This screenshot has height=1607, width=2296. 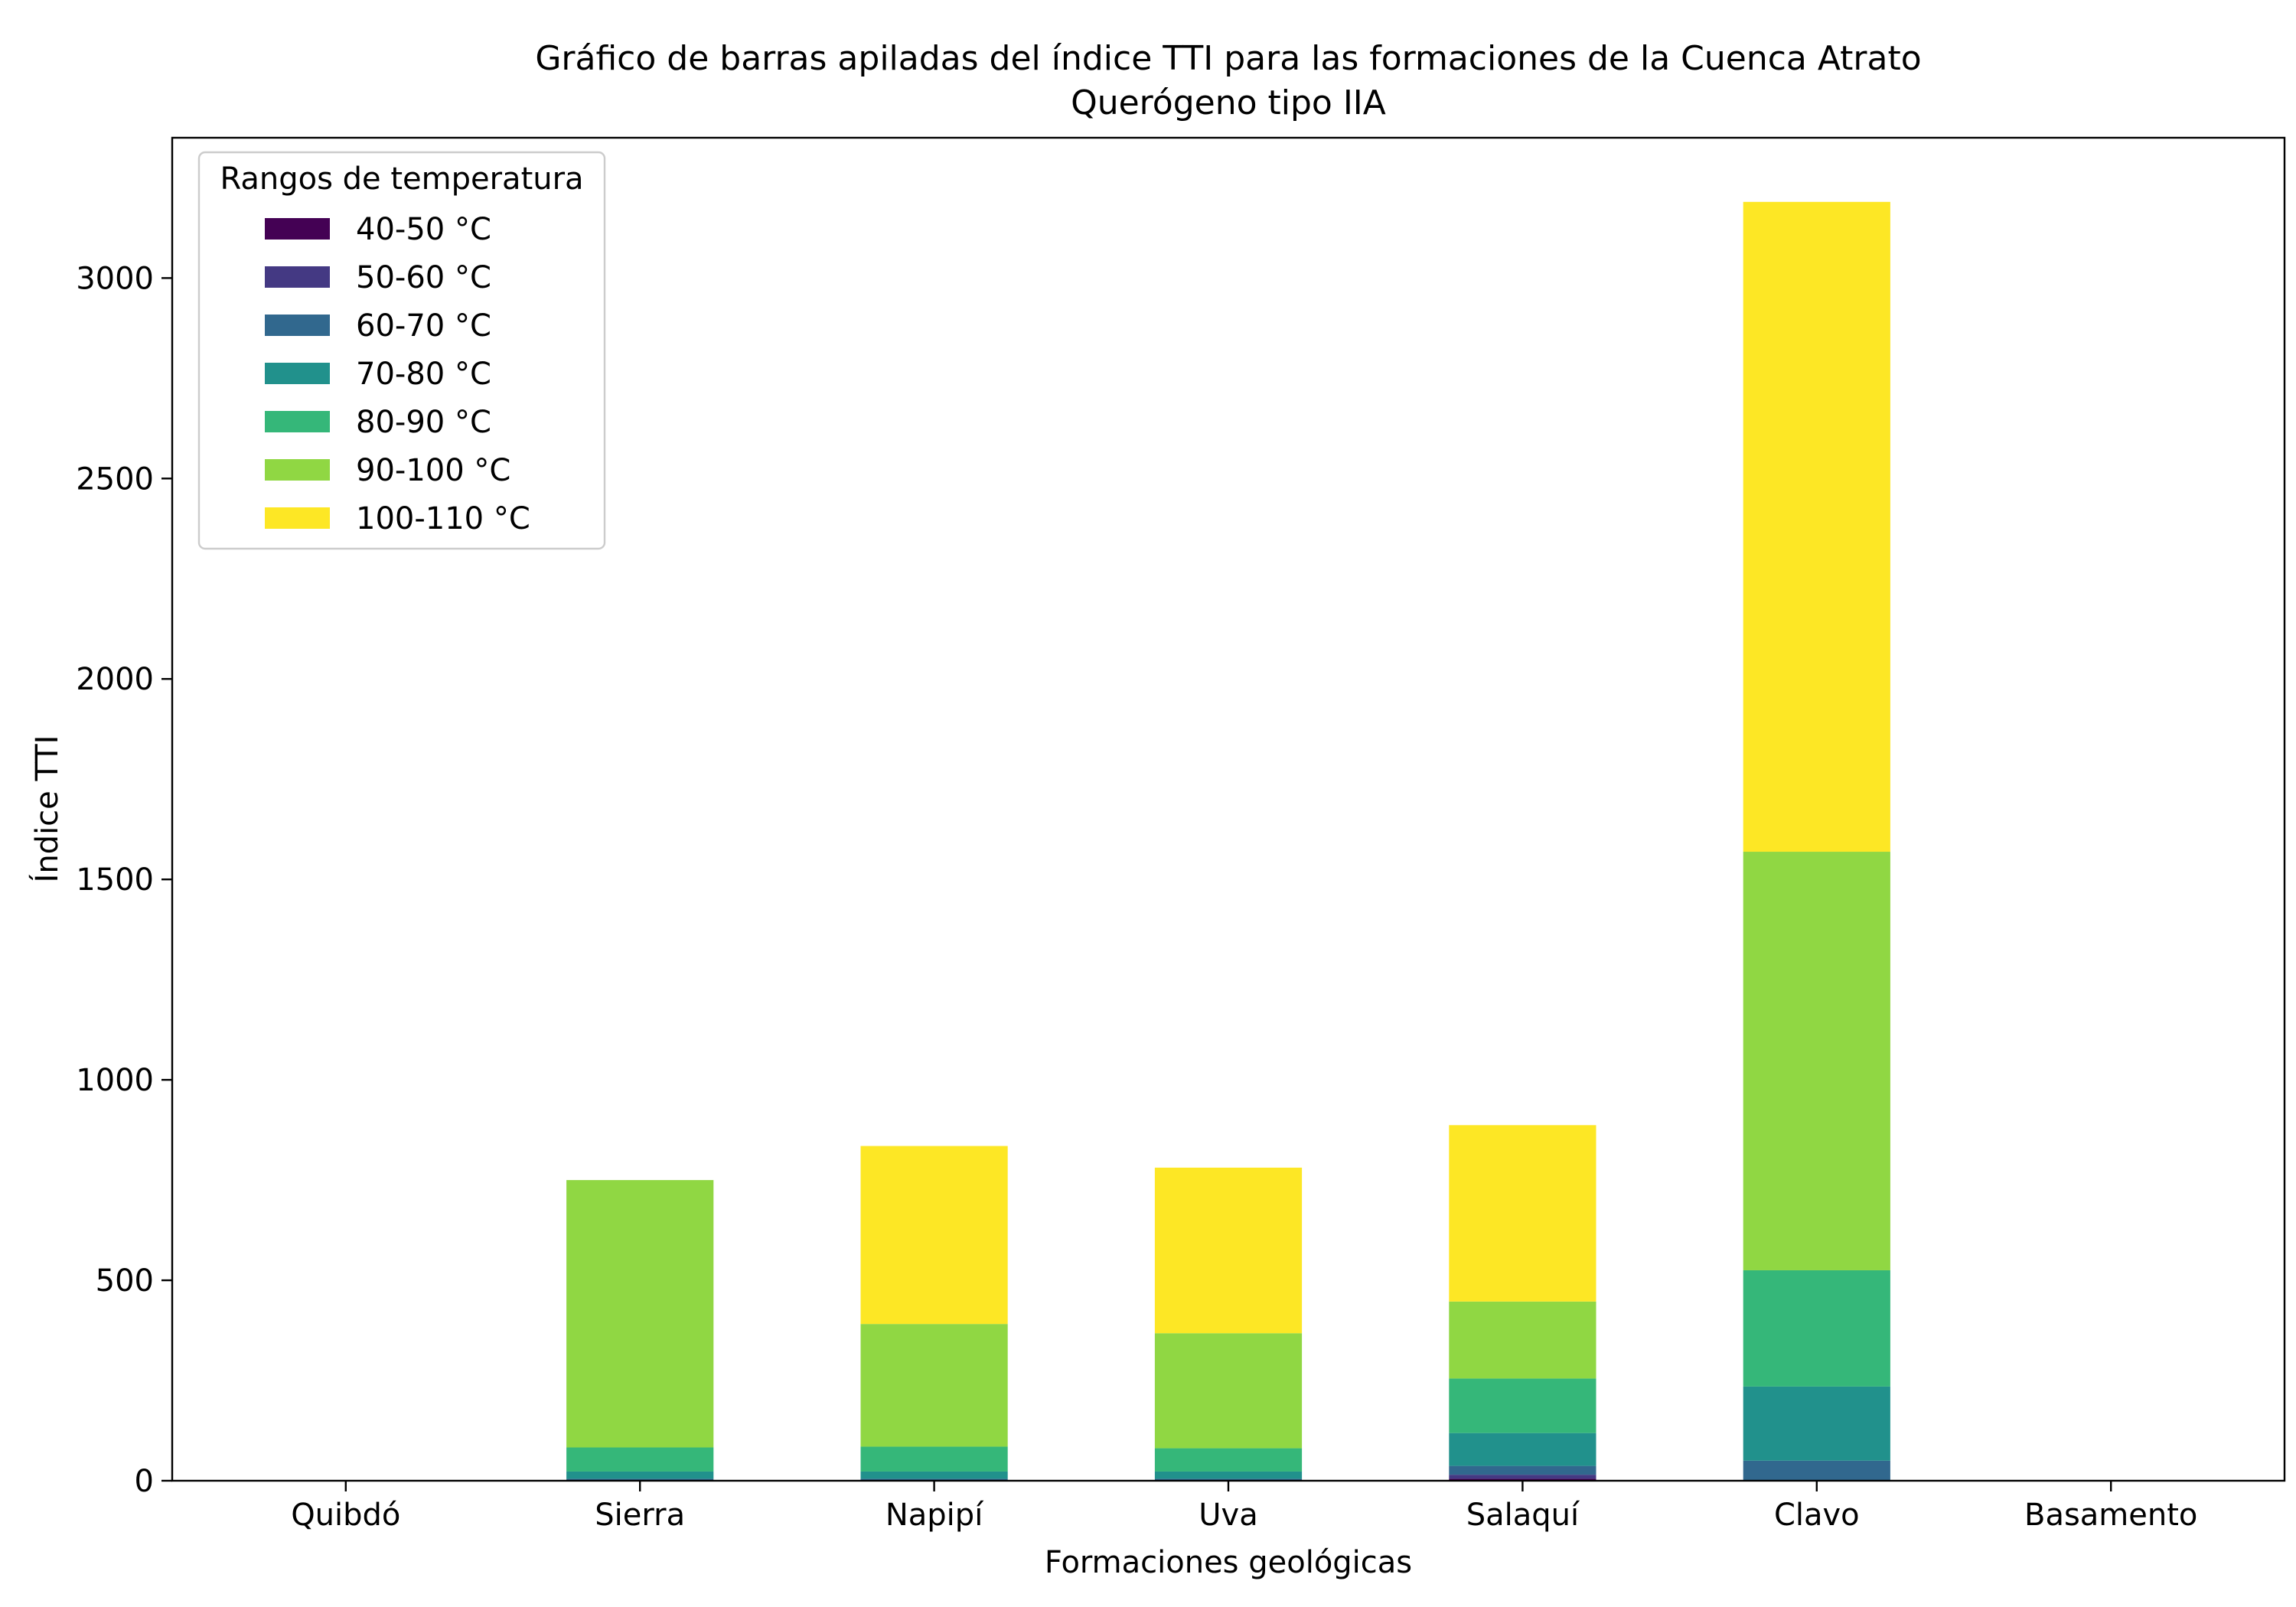 What do you see at coordinates (640, 1515) in the screenshot?
I see `x-tick-label: Sierra` at bounding box center [640, 1515].